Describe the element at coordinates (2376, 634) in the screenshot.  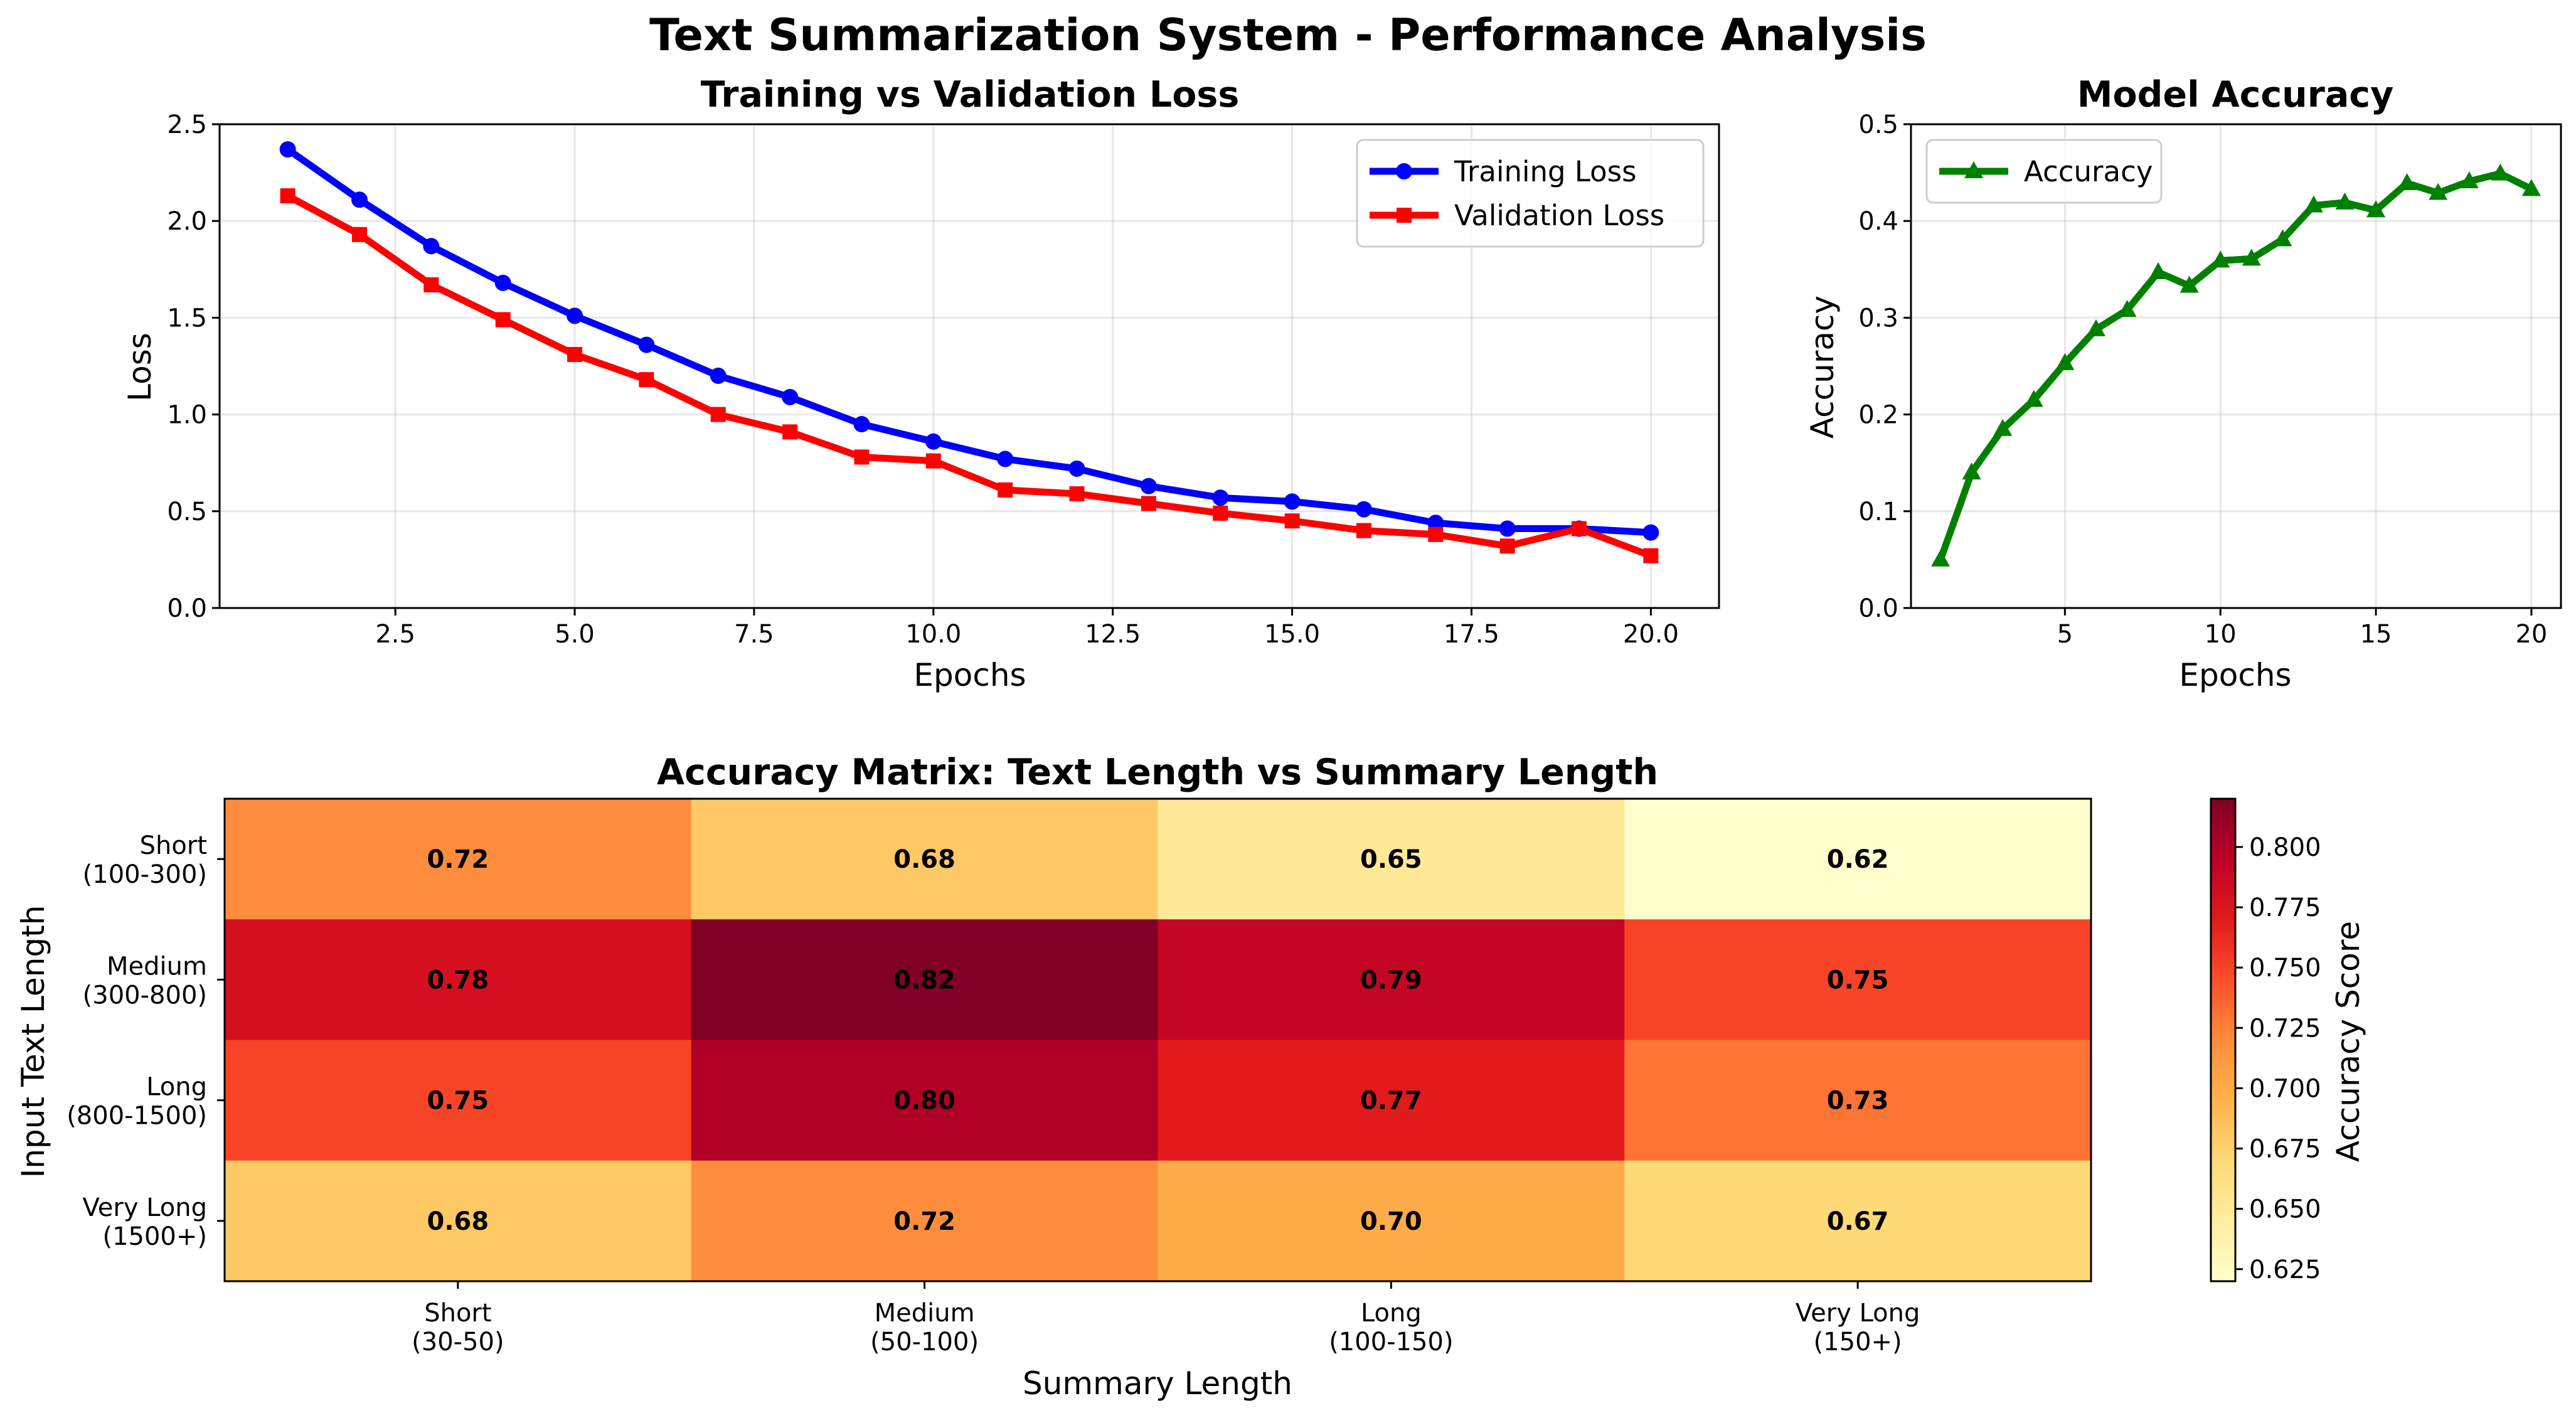
I see `accuracy-x-tick-label: 15` at that location.